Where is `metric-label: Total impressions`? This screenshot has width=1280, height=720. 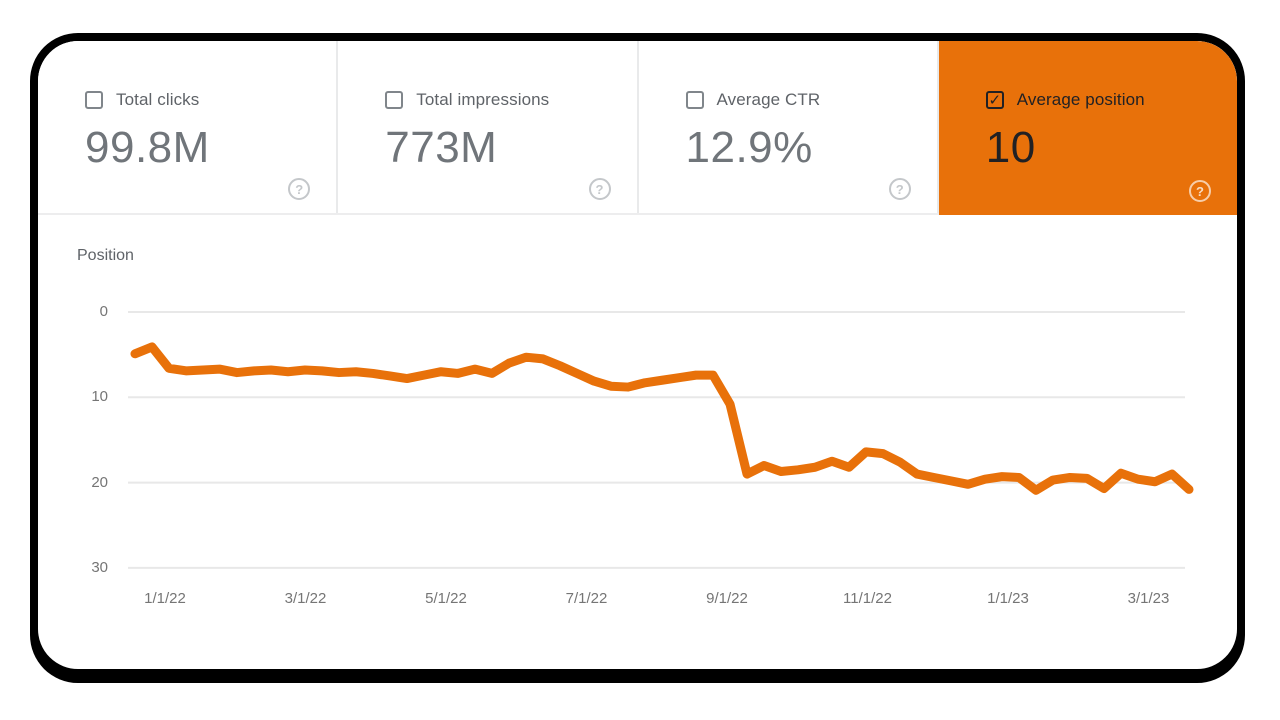
metric-label: Total impressions is located at coordinates (483, 99).